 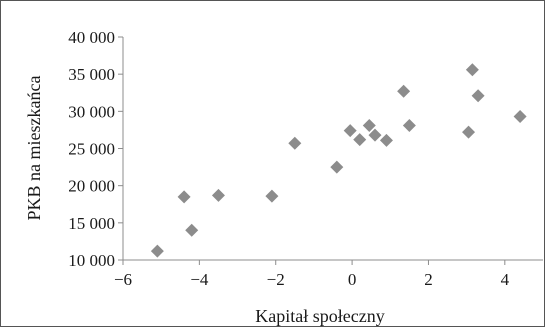 What do you see at coordinates (123, 279) in the screenshot?
I see `x-tick-label: −6` at bounding box center [123, 279].